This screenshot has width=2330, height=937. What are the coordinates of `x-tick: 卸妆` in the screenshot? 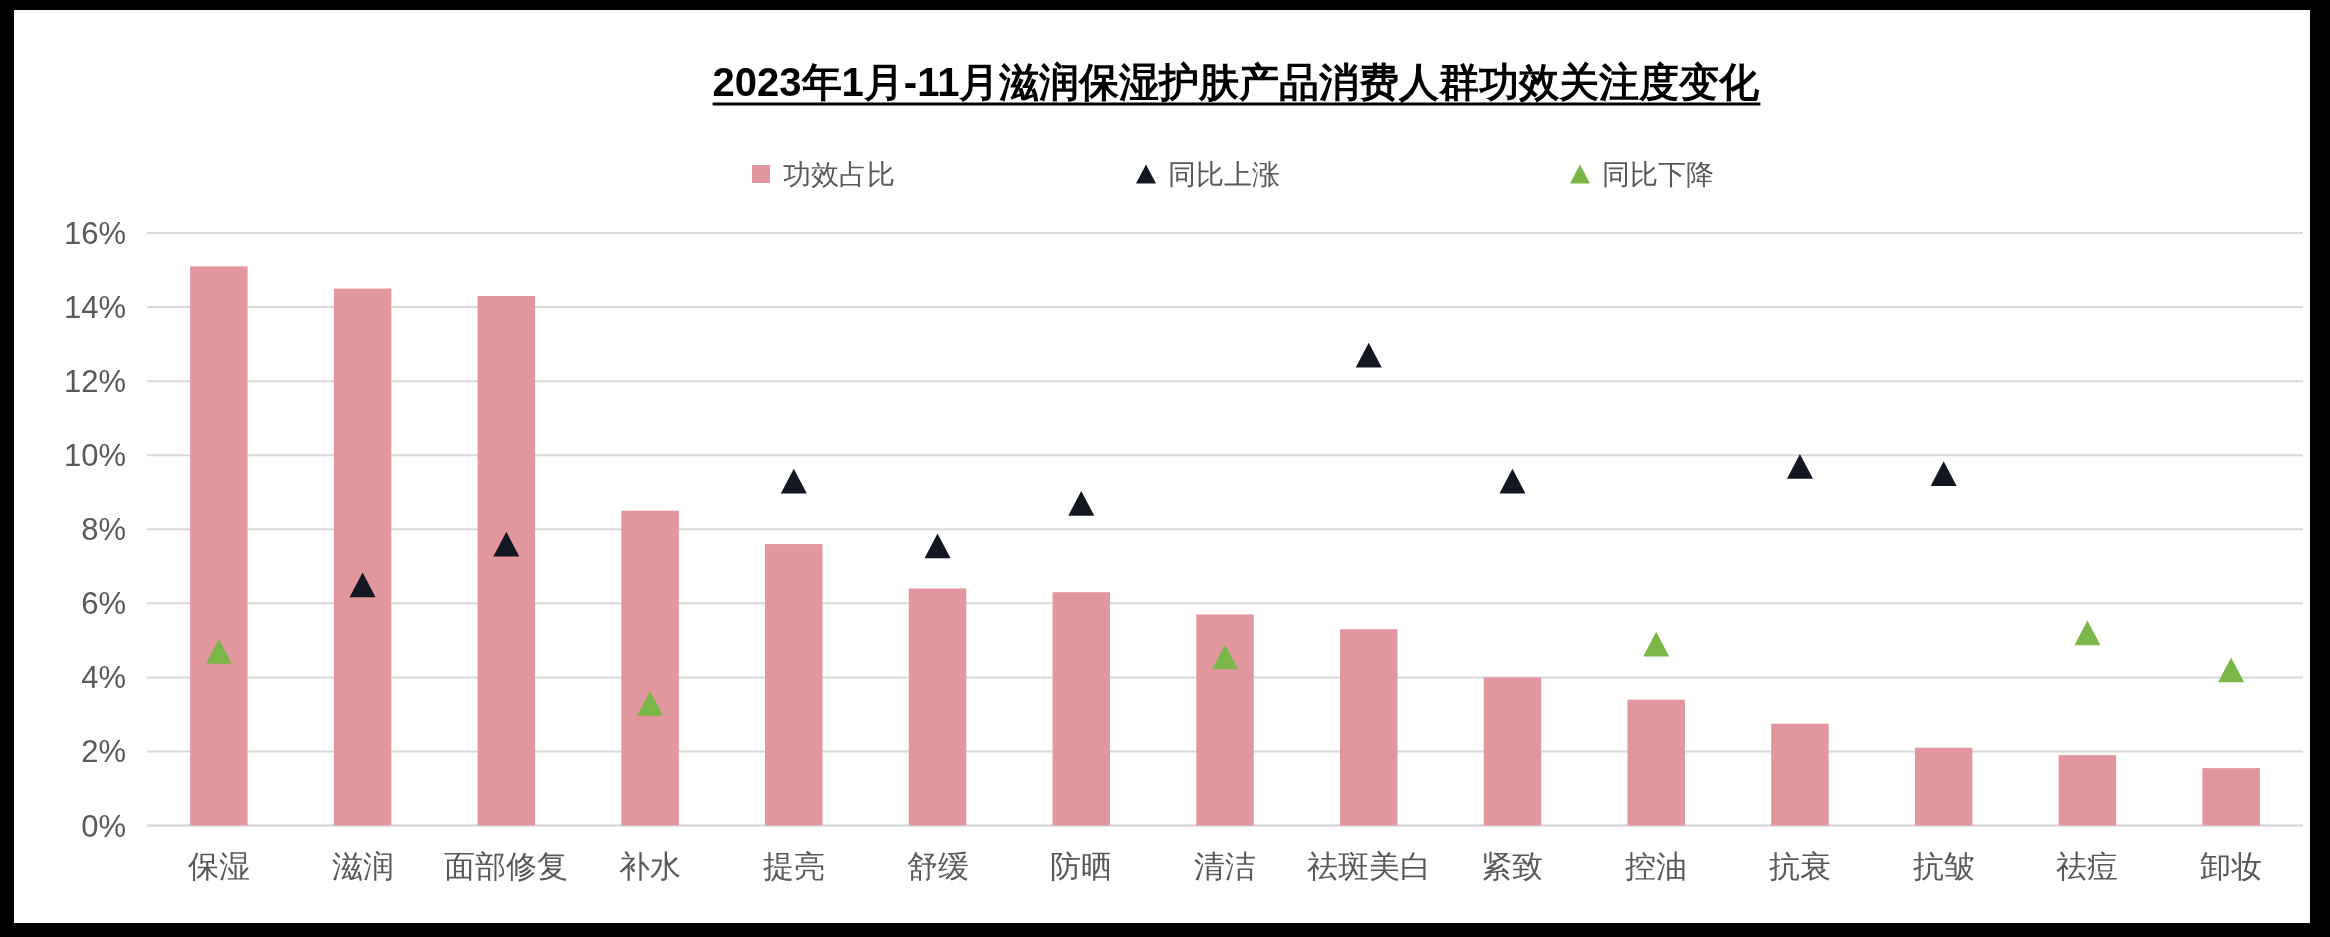 It's located at (2231, 866).